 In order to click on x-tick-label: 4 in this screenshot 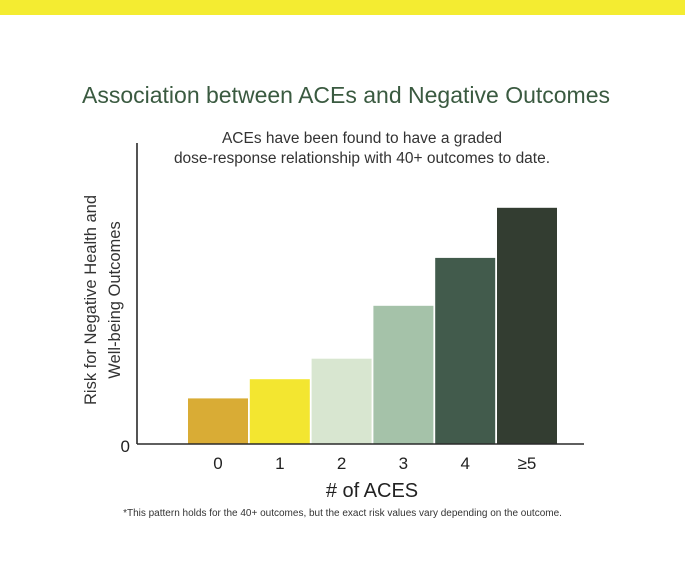, I will do `click(464, 463)`.